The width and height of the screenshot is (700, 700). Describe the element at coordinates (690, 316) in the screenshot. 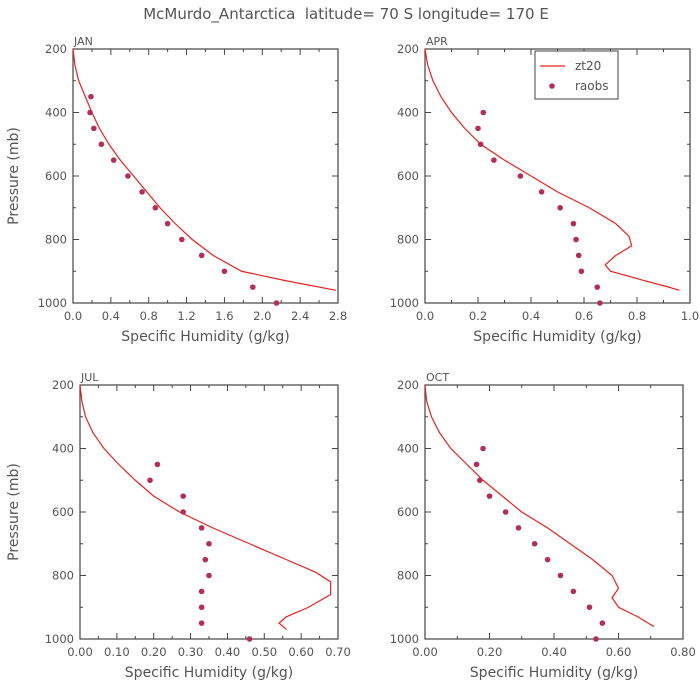

I see `x-tick-label: 1.0` at that location.